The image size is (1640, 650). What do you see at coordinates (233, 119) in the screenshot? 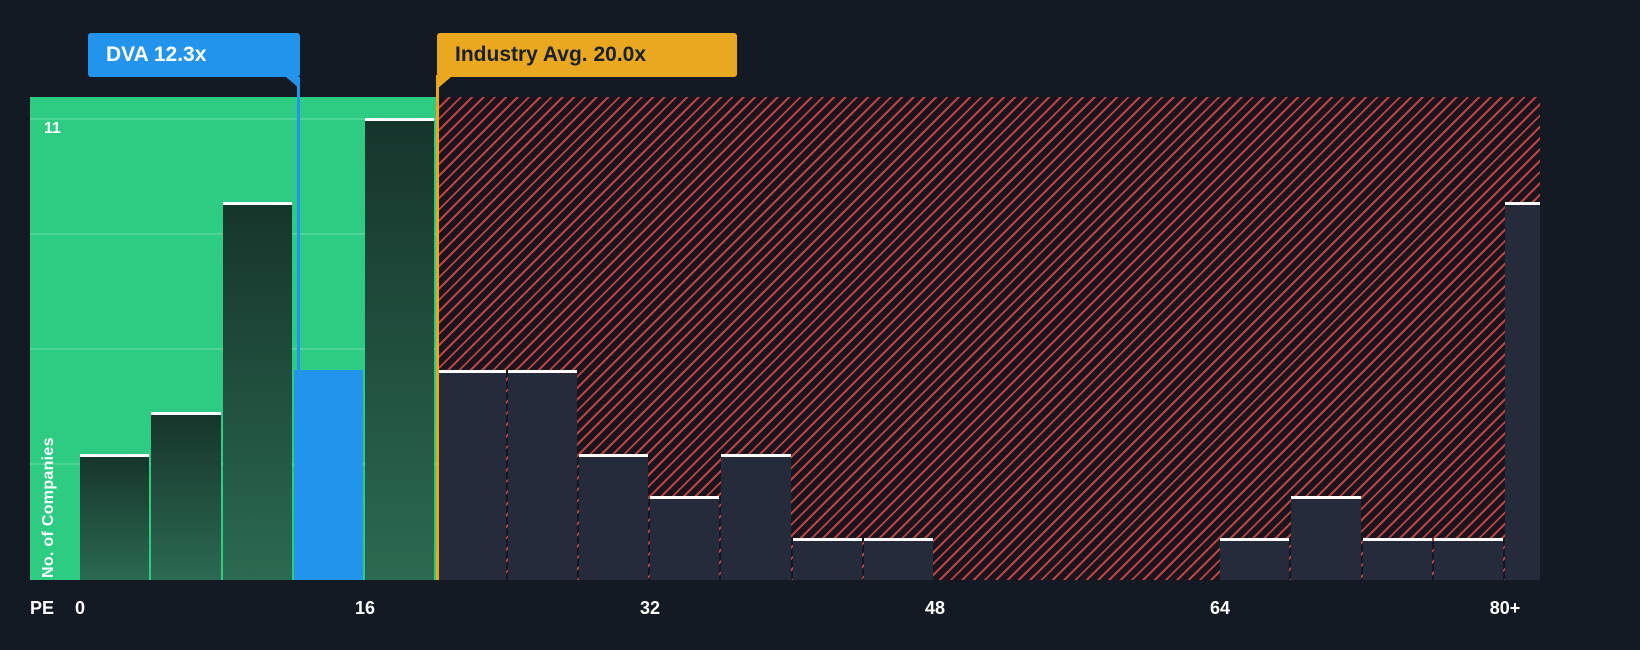
I see `gridline` at bounding box center [233, 119].